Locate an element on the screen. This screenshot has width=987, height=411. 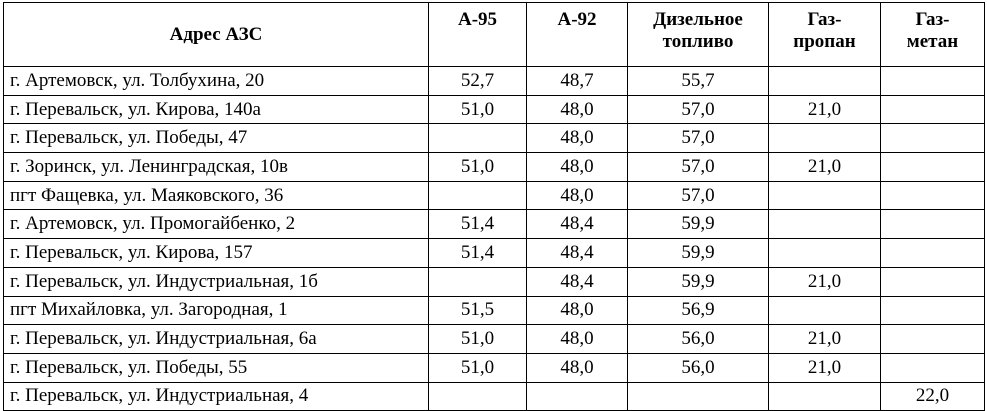
address-cell: г. Артемовск, ул. Толбухина, 20 is located at coordinates (216, 81).